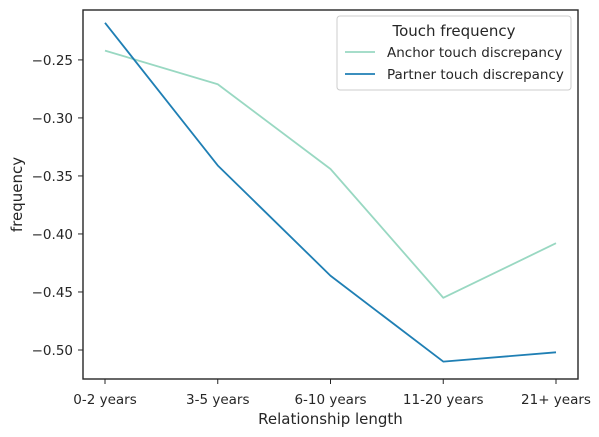  I want to click on legend-label-1: Partner touch discrepancy, so click(475, 75).